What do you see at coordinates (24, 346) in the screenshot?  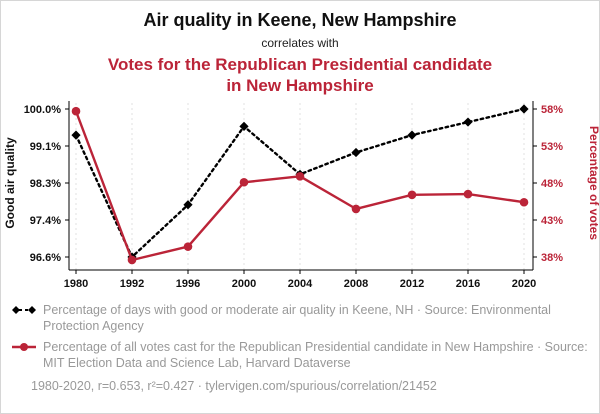 I see `votes-line-swatch-icon` at bounding box center [24, 346].